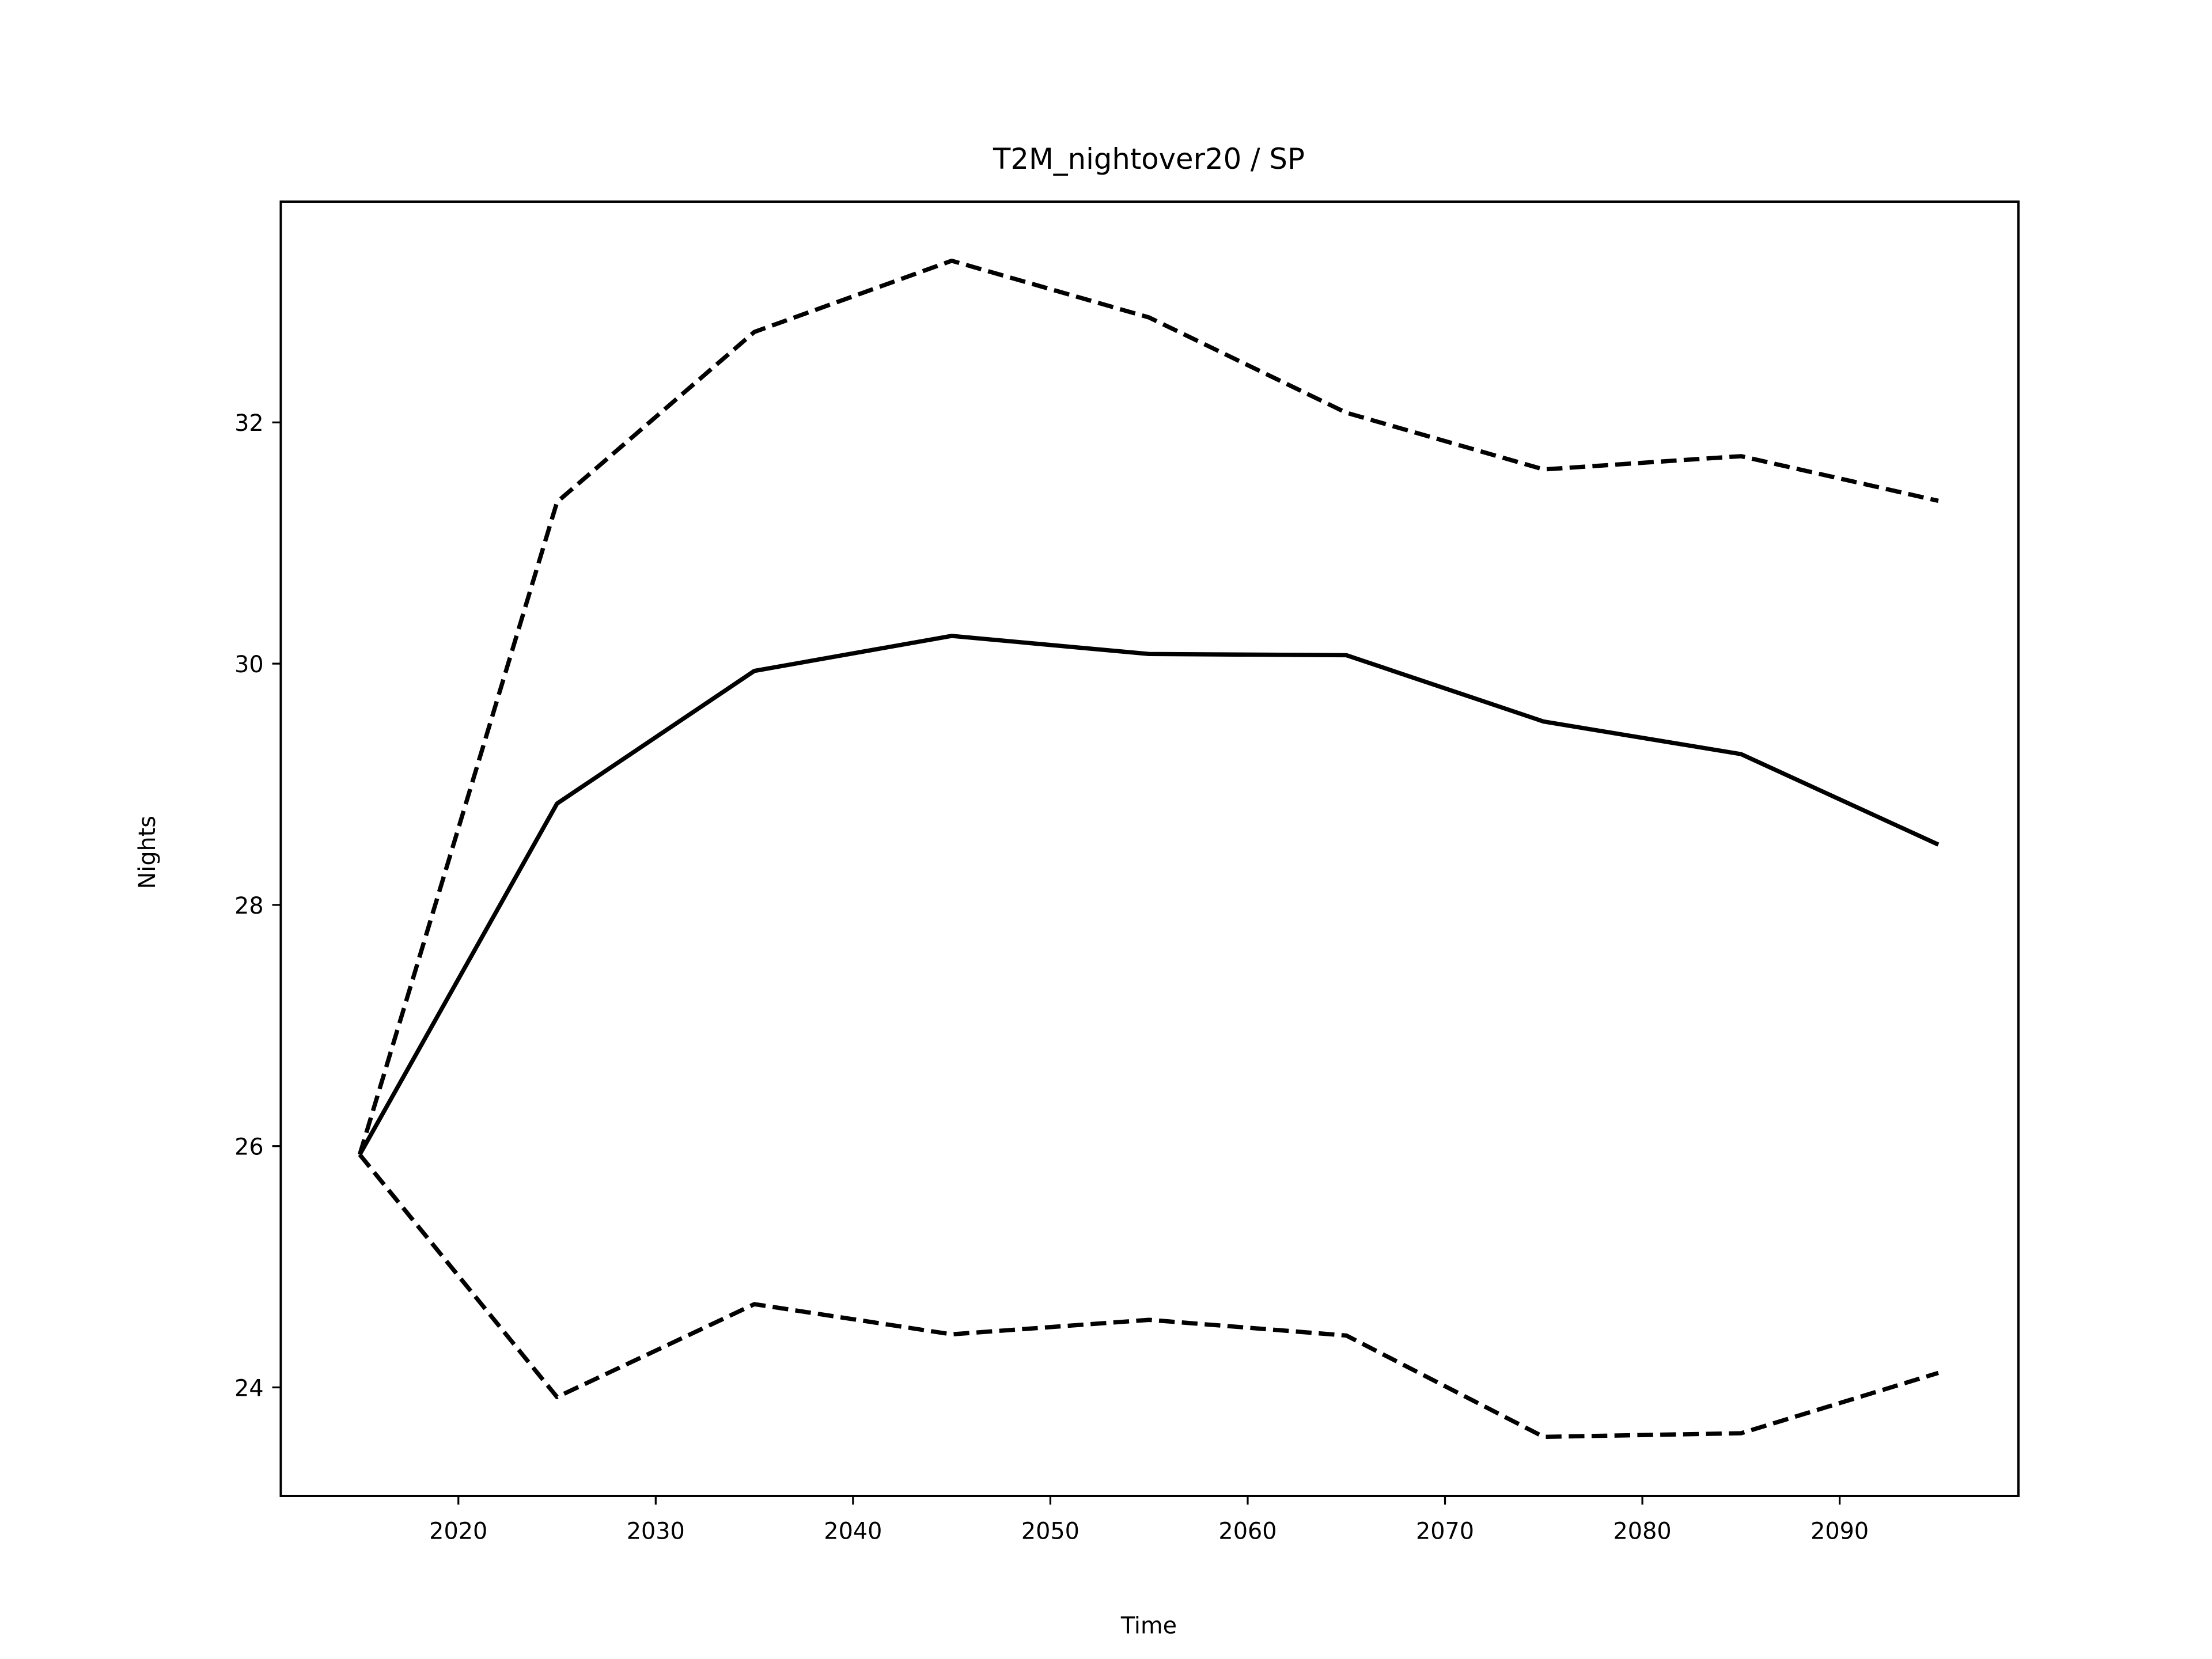 This screenshot has height=1659, width=2212. What do you see at coordinates (1149, 1296) in the screenshot?
I see `data-line` at bounding box center [1149, 1296].